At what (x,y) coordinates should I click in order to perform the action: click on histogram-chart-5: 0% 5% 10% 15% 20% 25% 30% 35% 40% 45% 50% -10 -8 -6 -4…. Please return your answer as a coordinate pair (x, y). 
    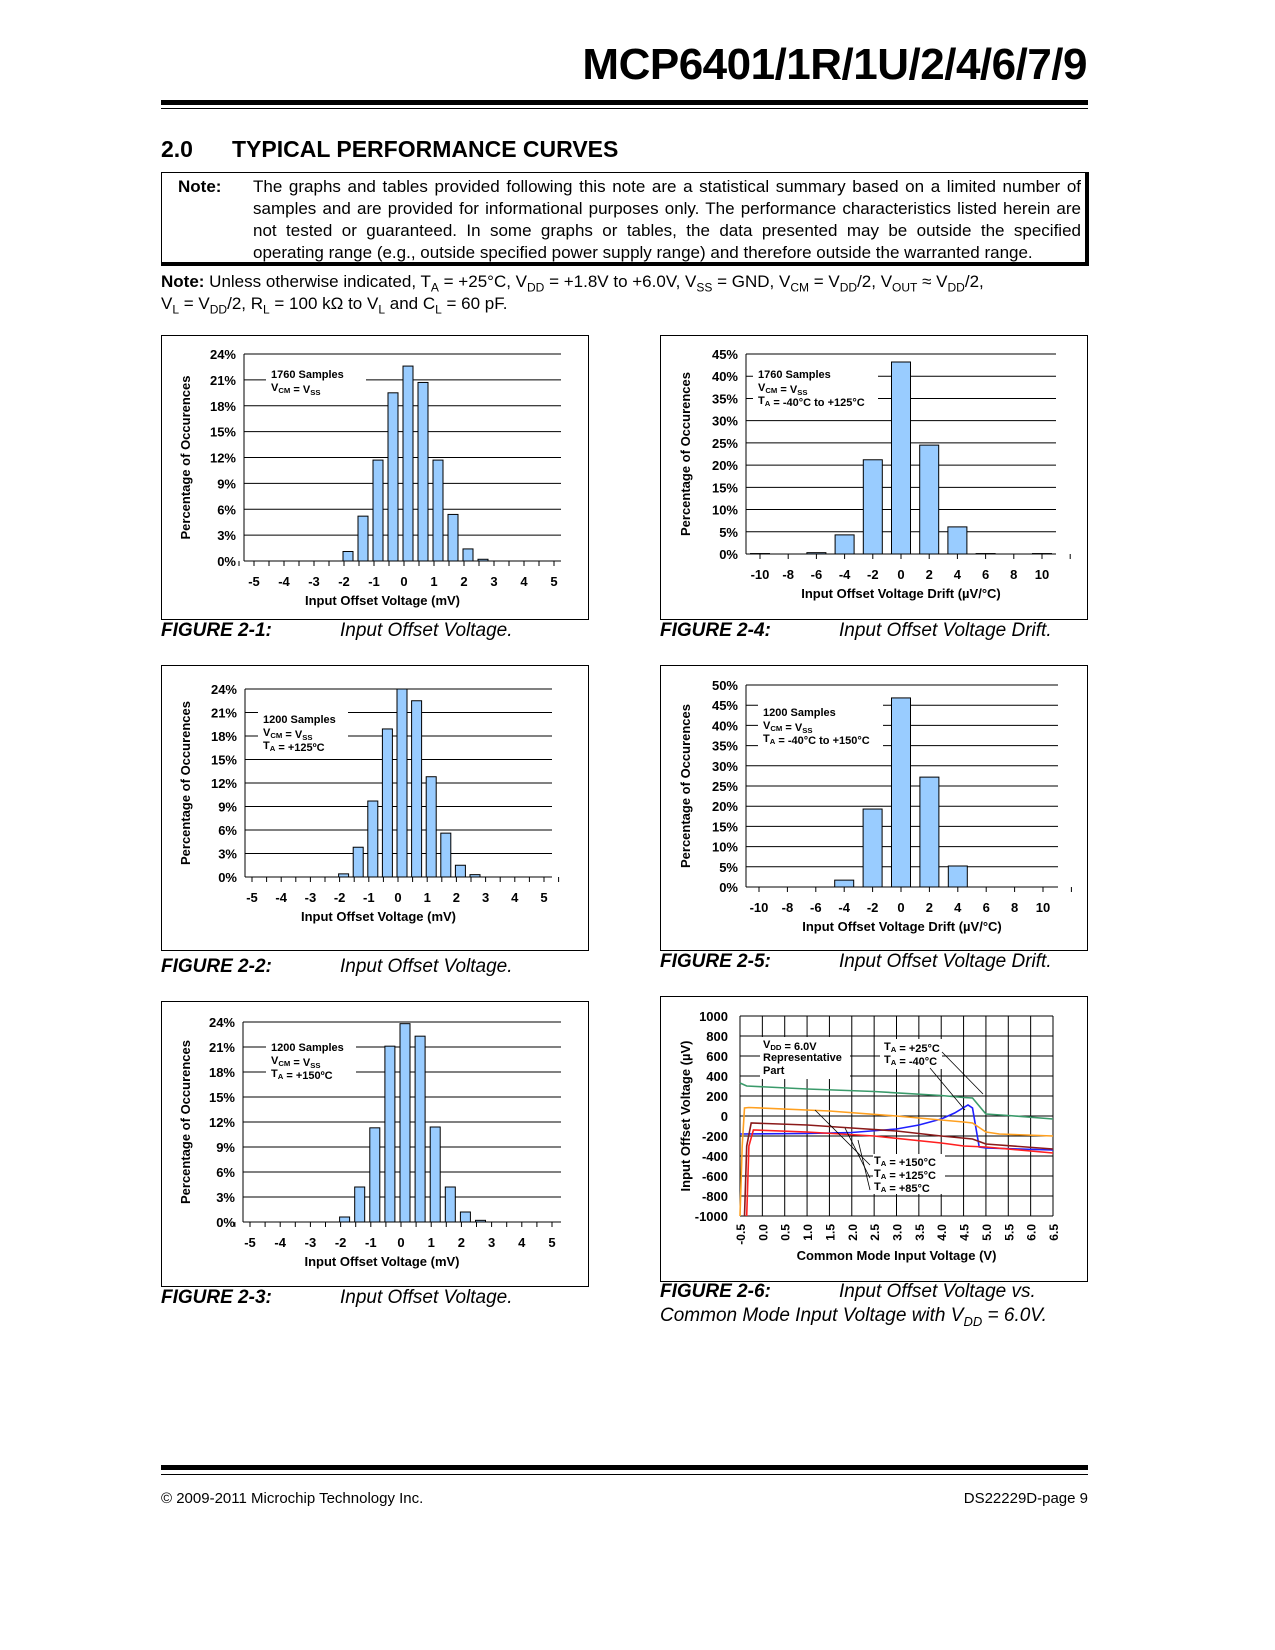
    Looking at the image, I should click on (875, 806).